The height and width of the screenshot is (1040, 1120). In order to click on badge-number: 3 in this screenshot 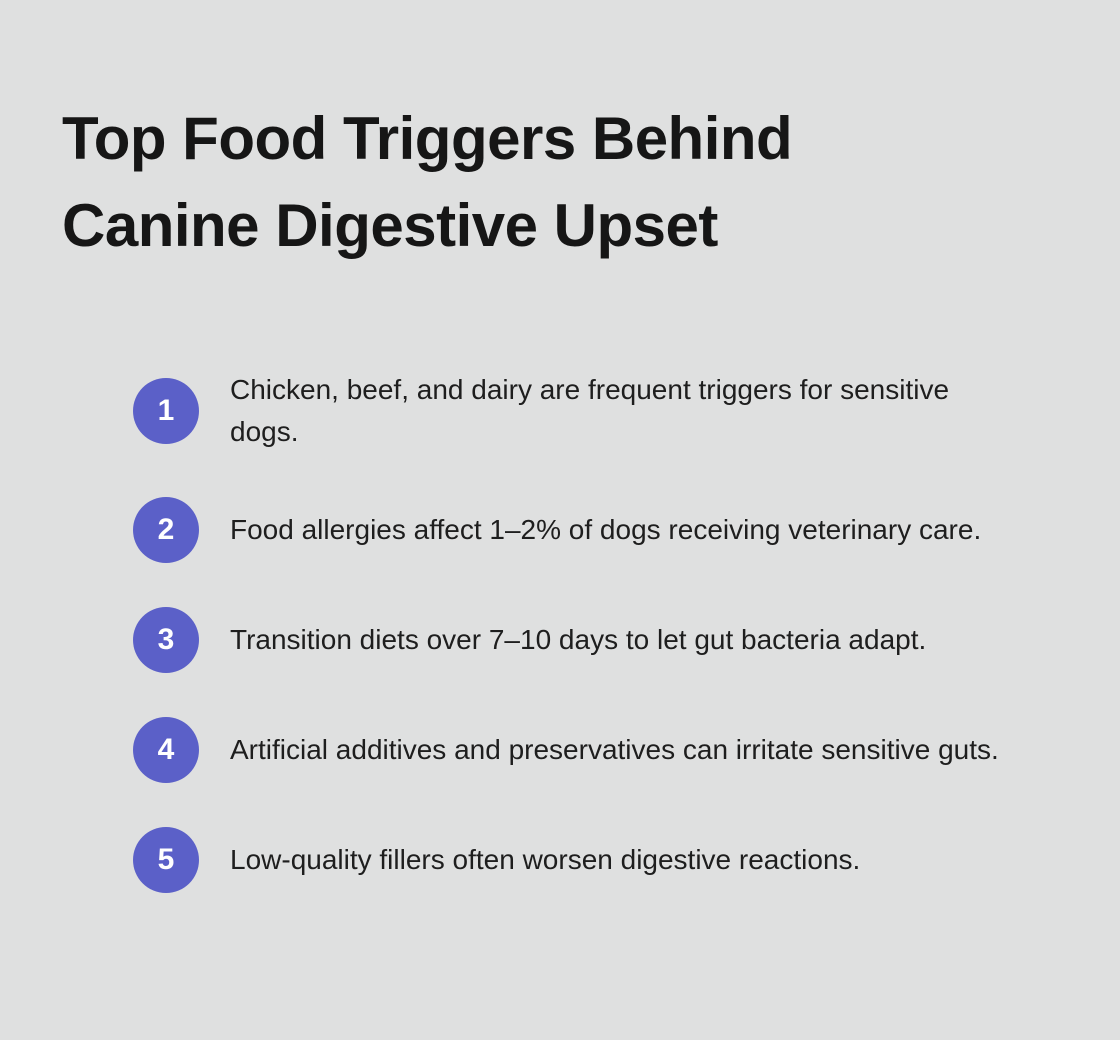, I will do `click(166, 639)`.